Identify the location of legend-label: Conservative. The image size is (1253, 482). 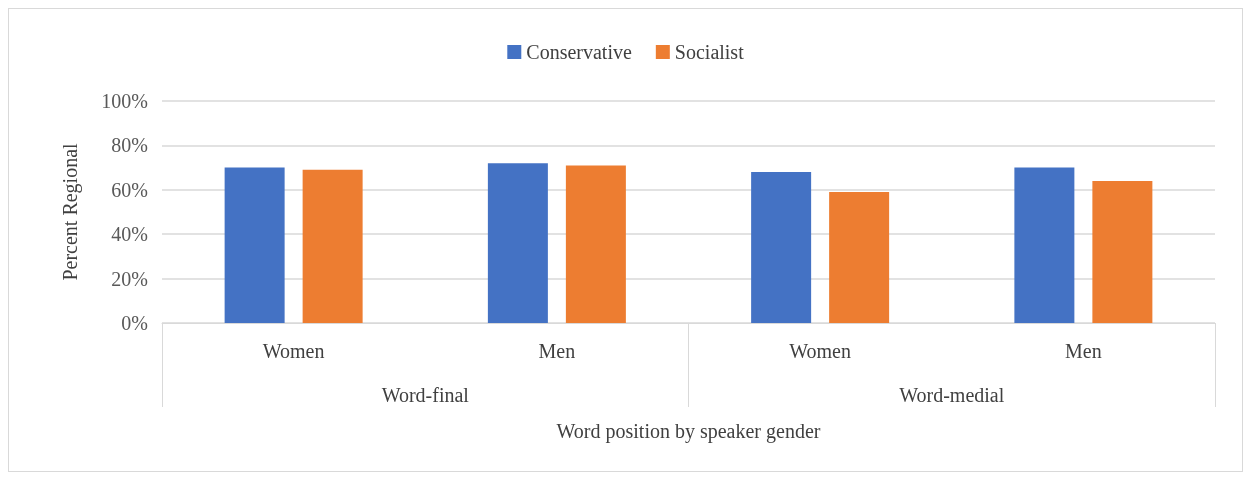
(579, 52).